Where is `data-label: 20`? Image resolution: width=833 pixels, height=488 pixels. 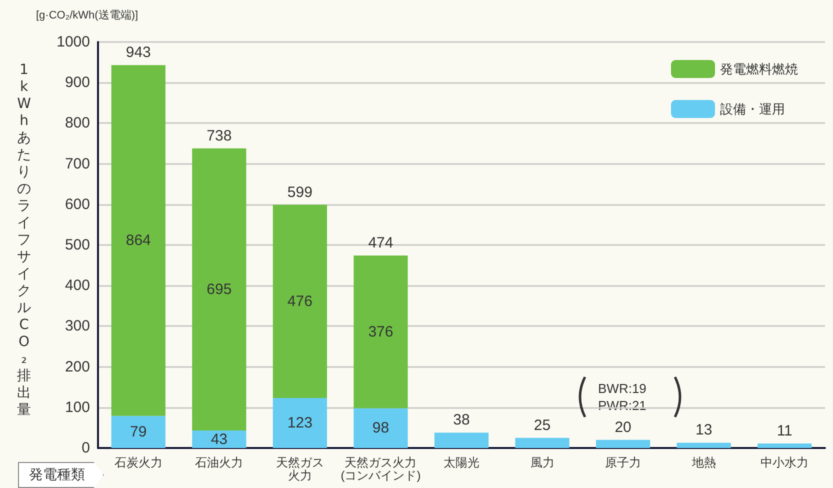
data-label: 20 is located at coordinates (623, 427).